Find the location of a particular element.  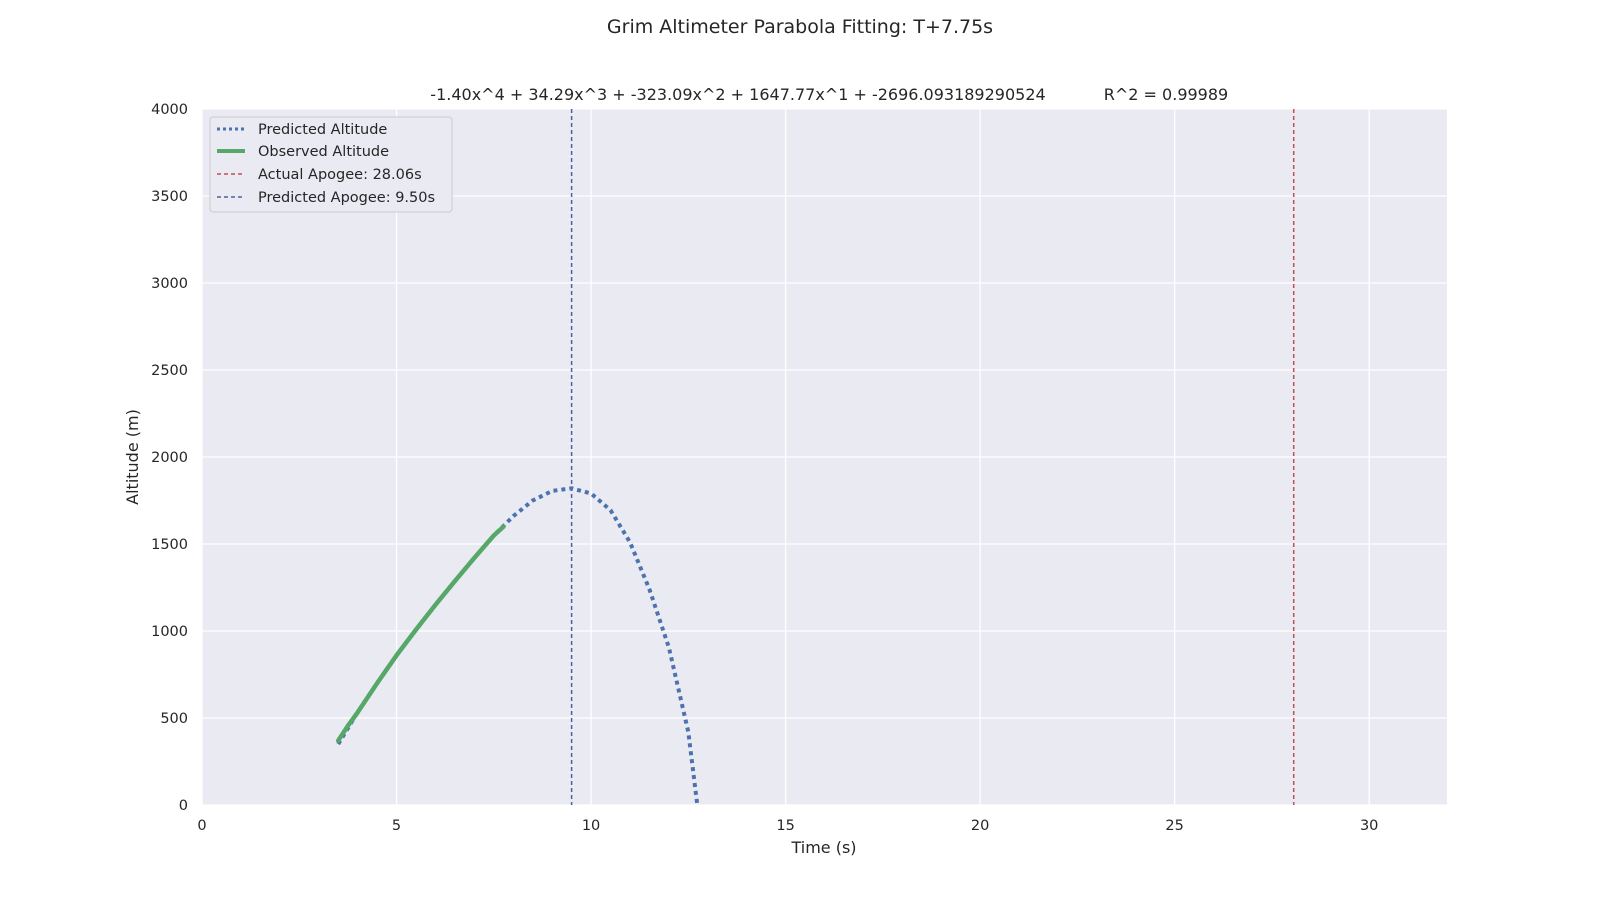

y-tick-label: 2000 is located at coordinates (169, 458).